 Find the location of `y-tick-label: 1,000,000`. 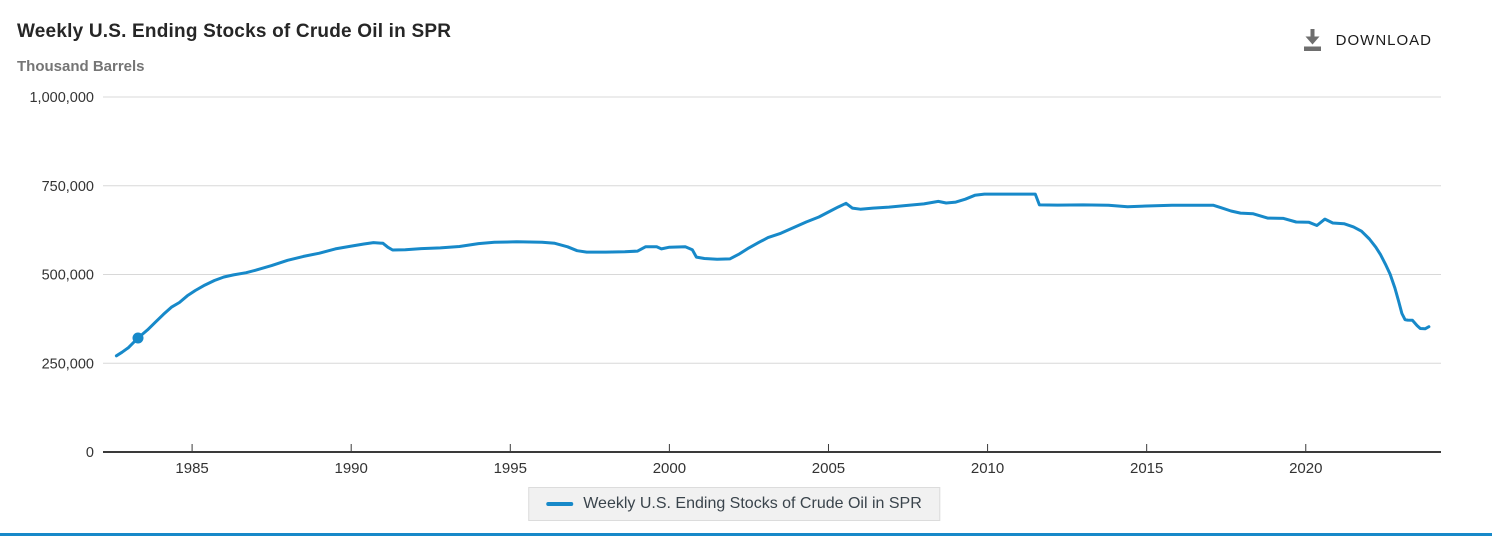

y-tick-label: 1,000,000 is located at coordinates (61, 98).